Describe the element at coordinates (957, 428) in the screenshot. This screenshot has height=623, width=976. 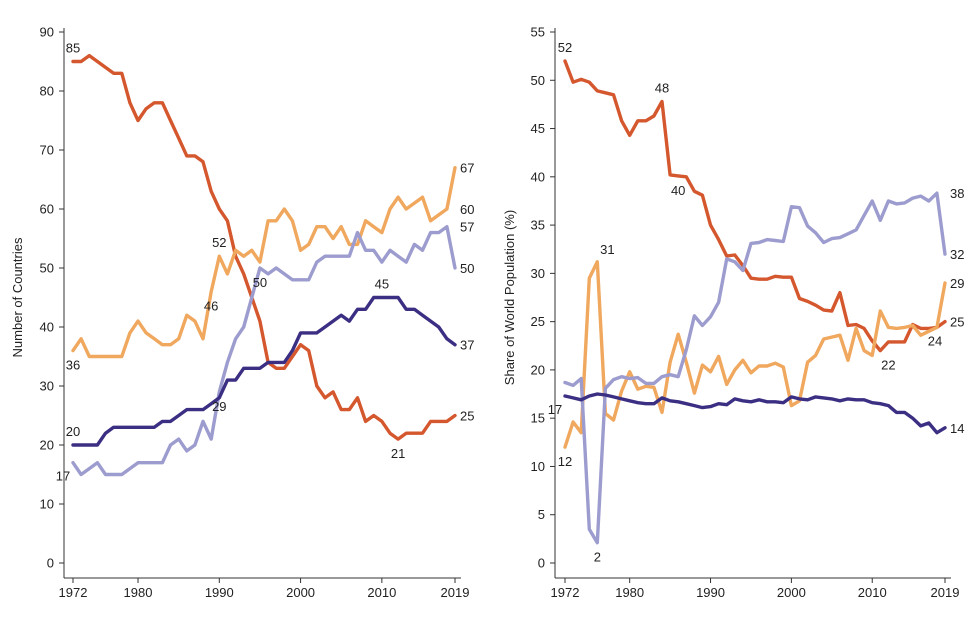
I see `data-label: 14` at that location.